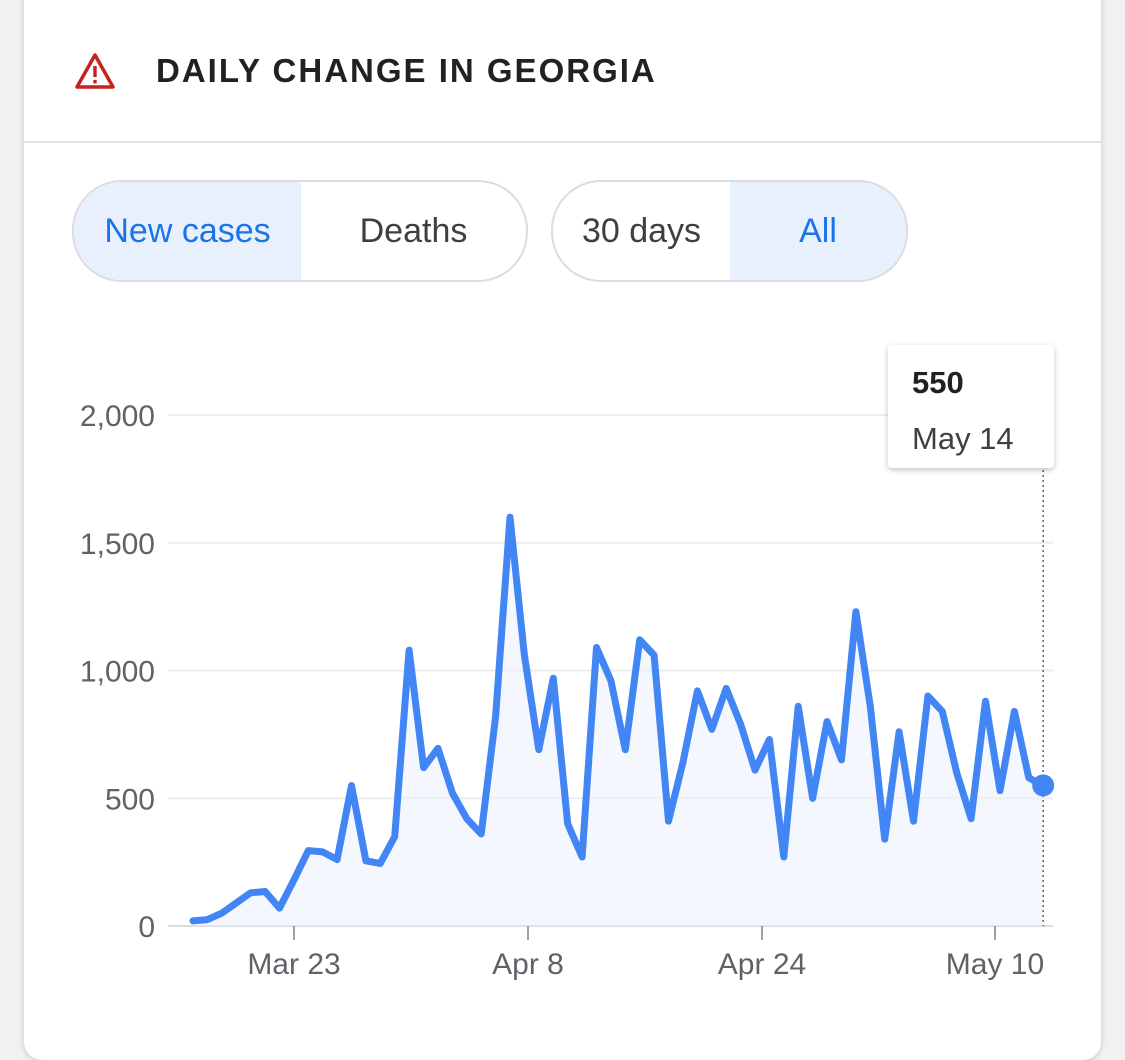 Image resolution: width=1125 pixels, height=1060 pixels. I want to click on hover-point, so click(1043, 785).